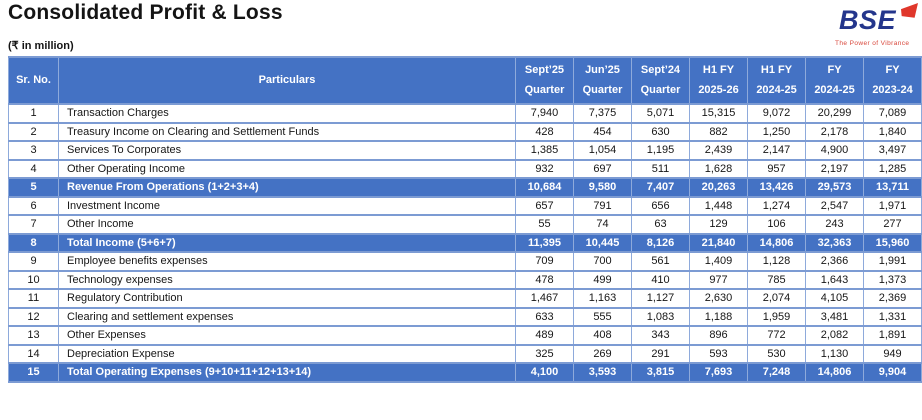 This screenshot has width=922, height=420. Describe the element at coordinates (776, 353) in the screenshot. I see `cell-value-h1-fy-2024-25: 530` at that location.